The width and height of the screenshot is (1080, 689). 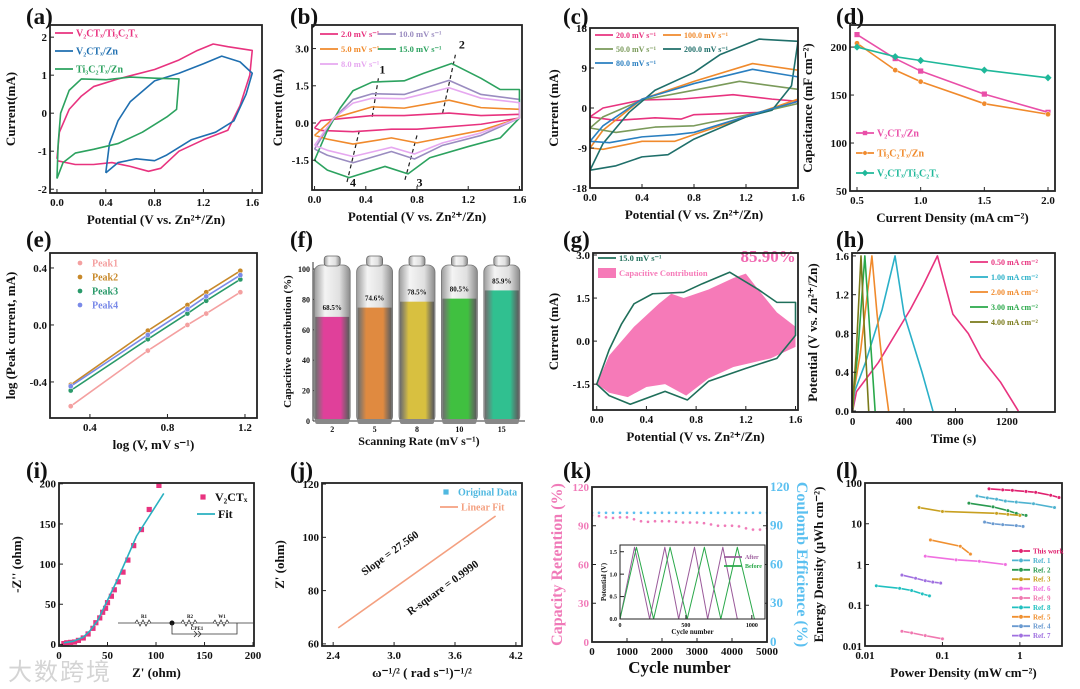 What do you see at coordinates (984, 201) in the screenshot?
I see `x-tick-label: 1.5` at bounding box center [984, 201].